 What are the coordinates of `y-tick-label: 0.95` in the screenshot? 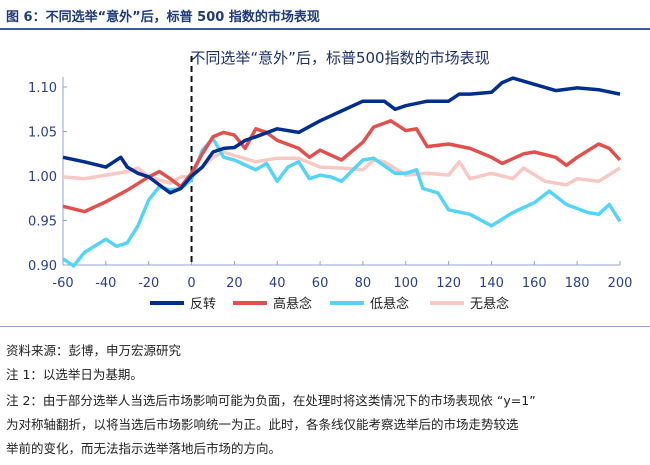 It's located at (42, 222).